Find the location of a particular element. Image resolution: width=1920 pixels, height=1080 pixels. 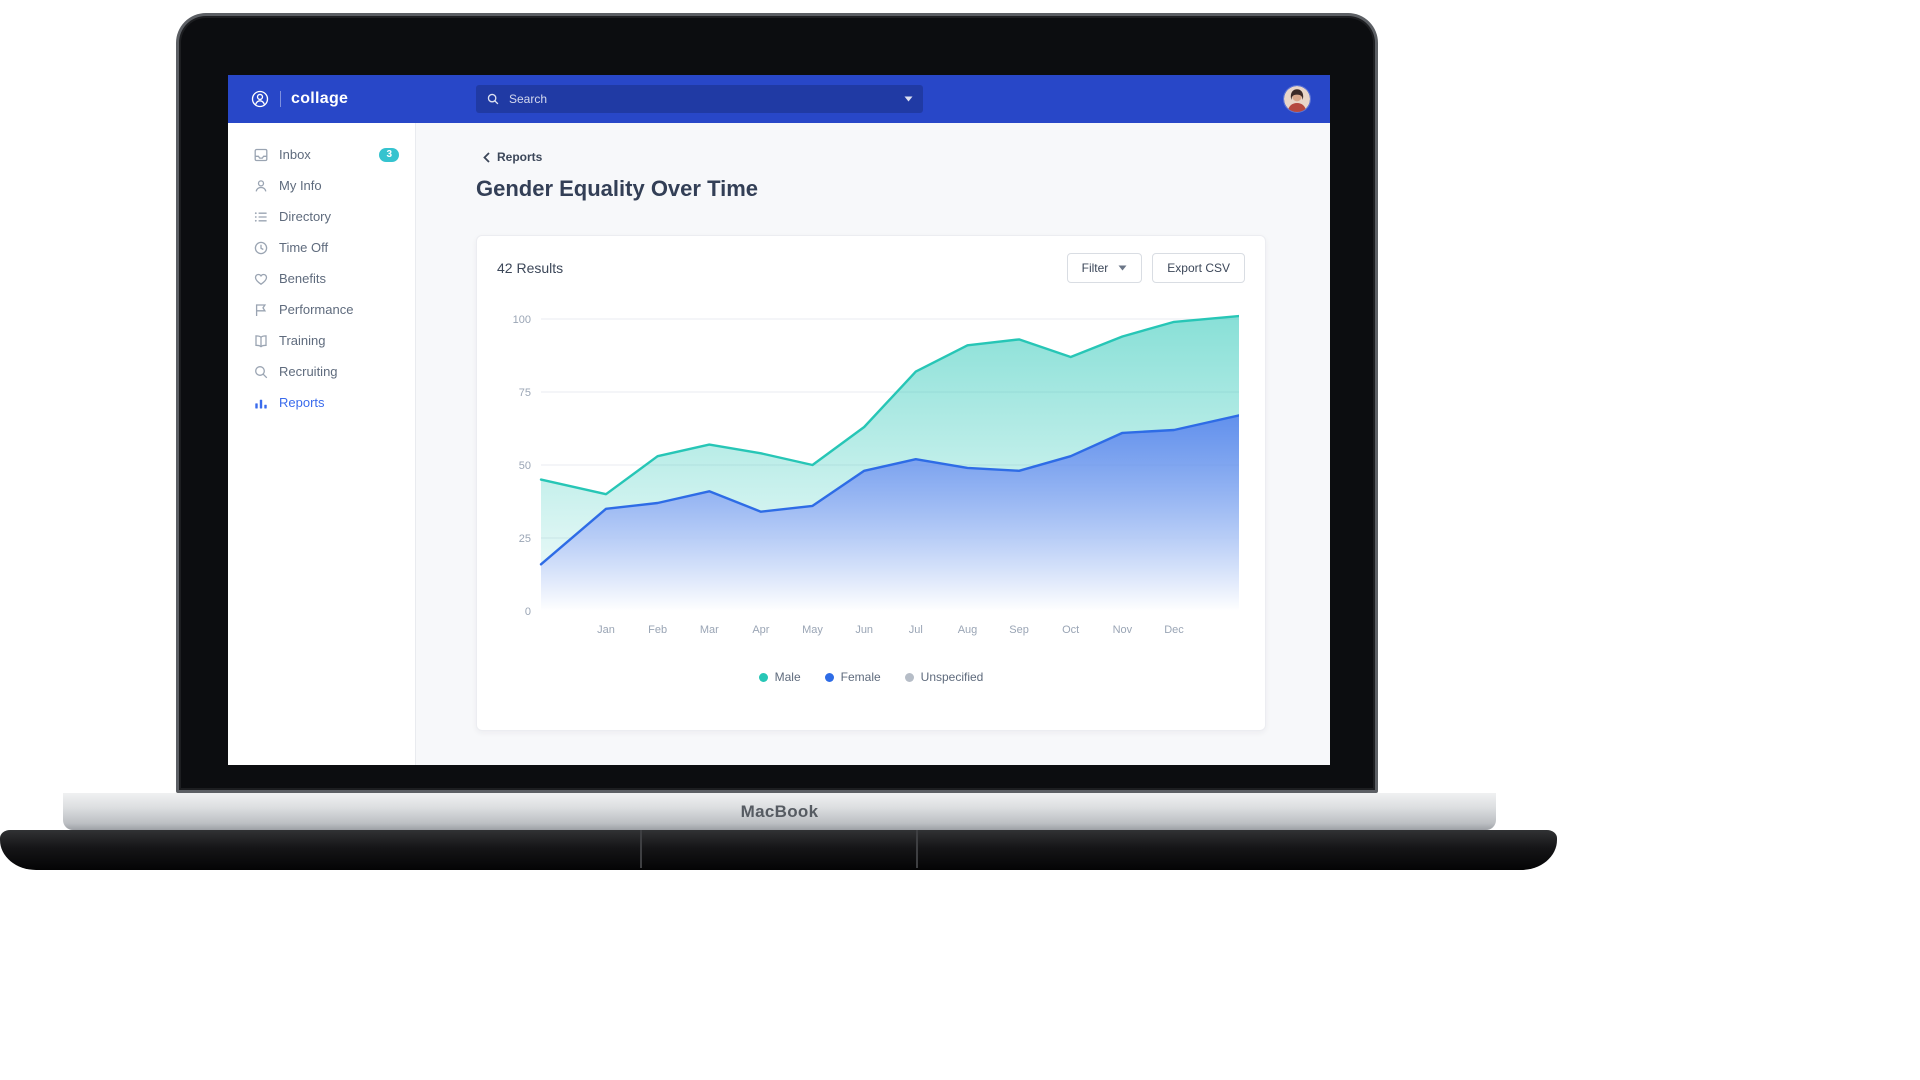

inbox-count-badge: 3 is located at coordinates (389, 154).